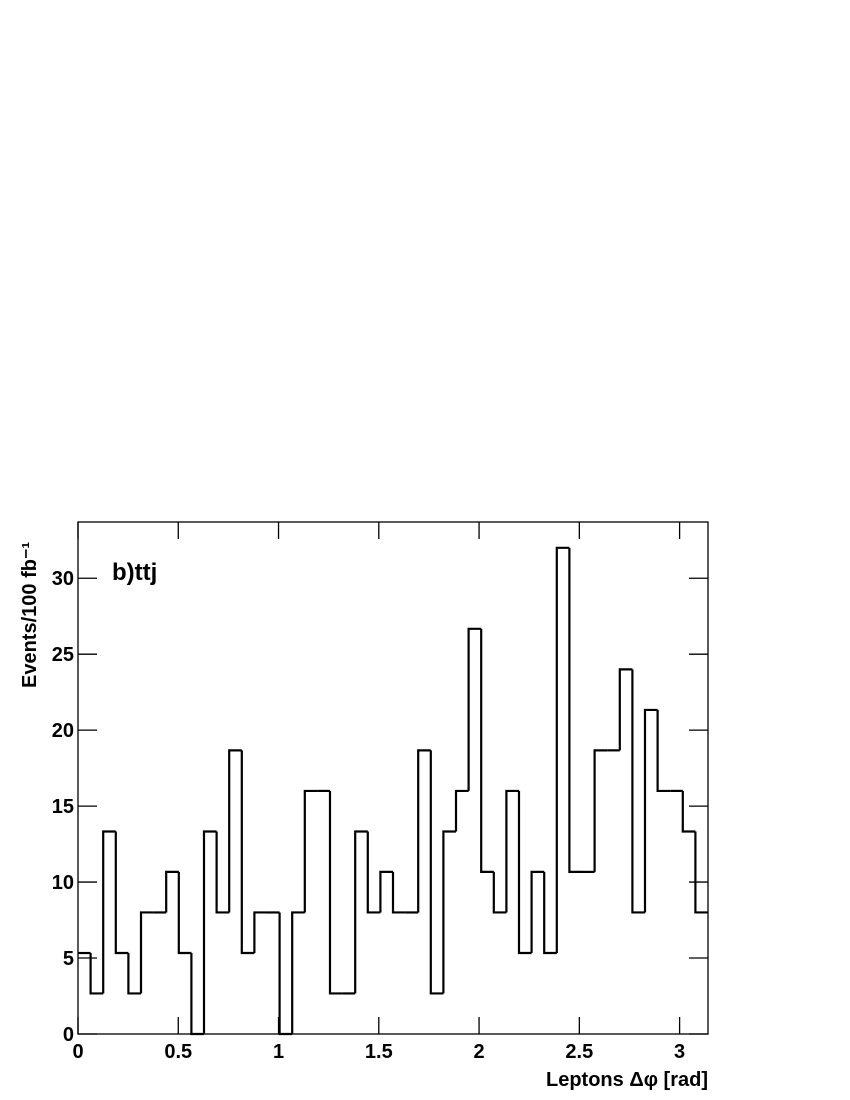  Describe the element at coordinates (63, 807) in the screenshot. I see `y-tick-label: 15` at that location.